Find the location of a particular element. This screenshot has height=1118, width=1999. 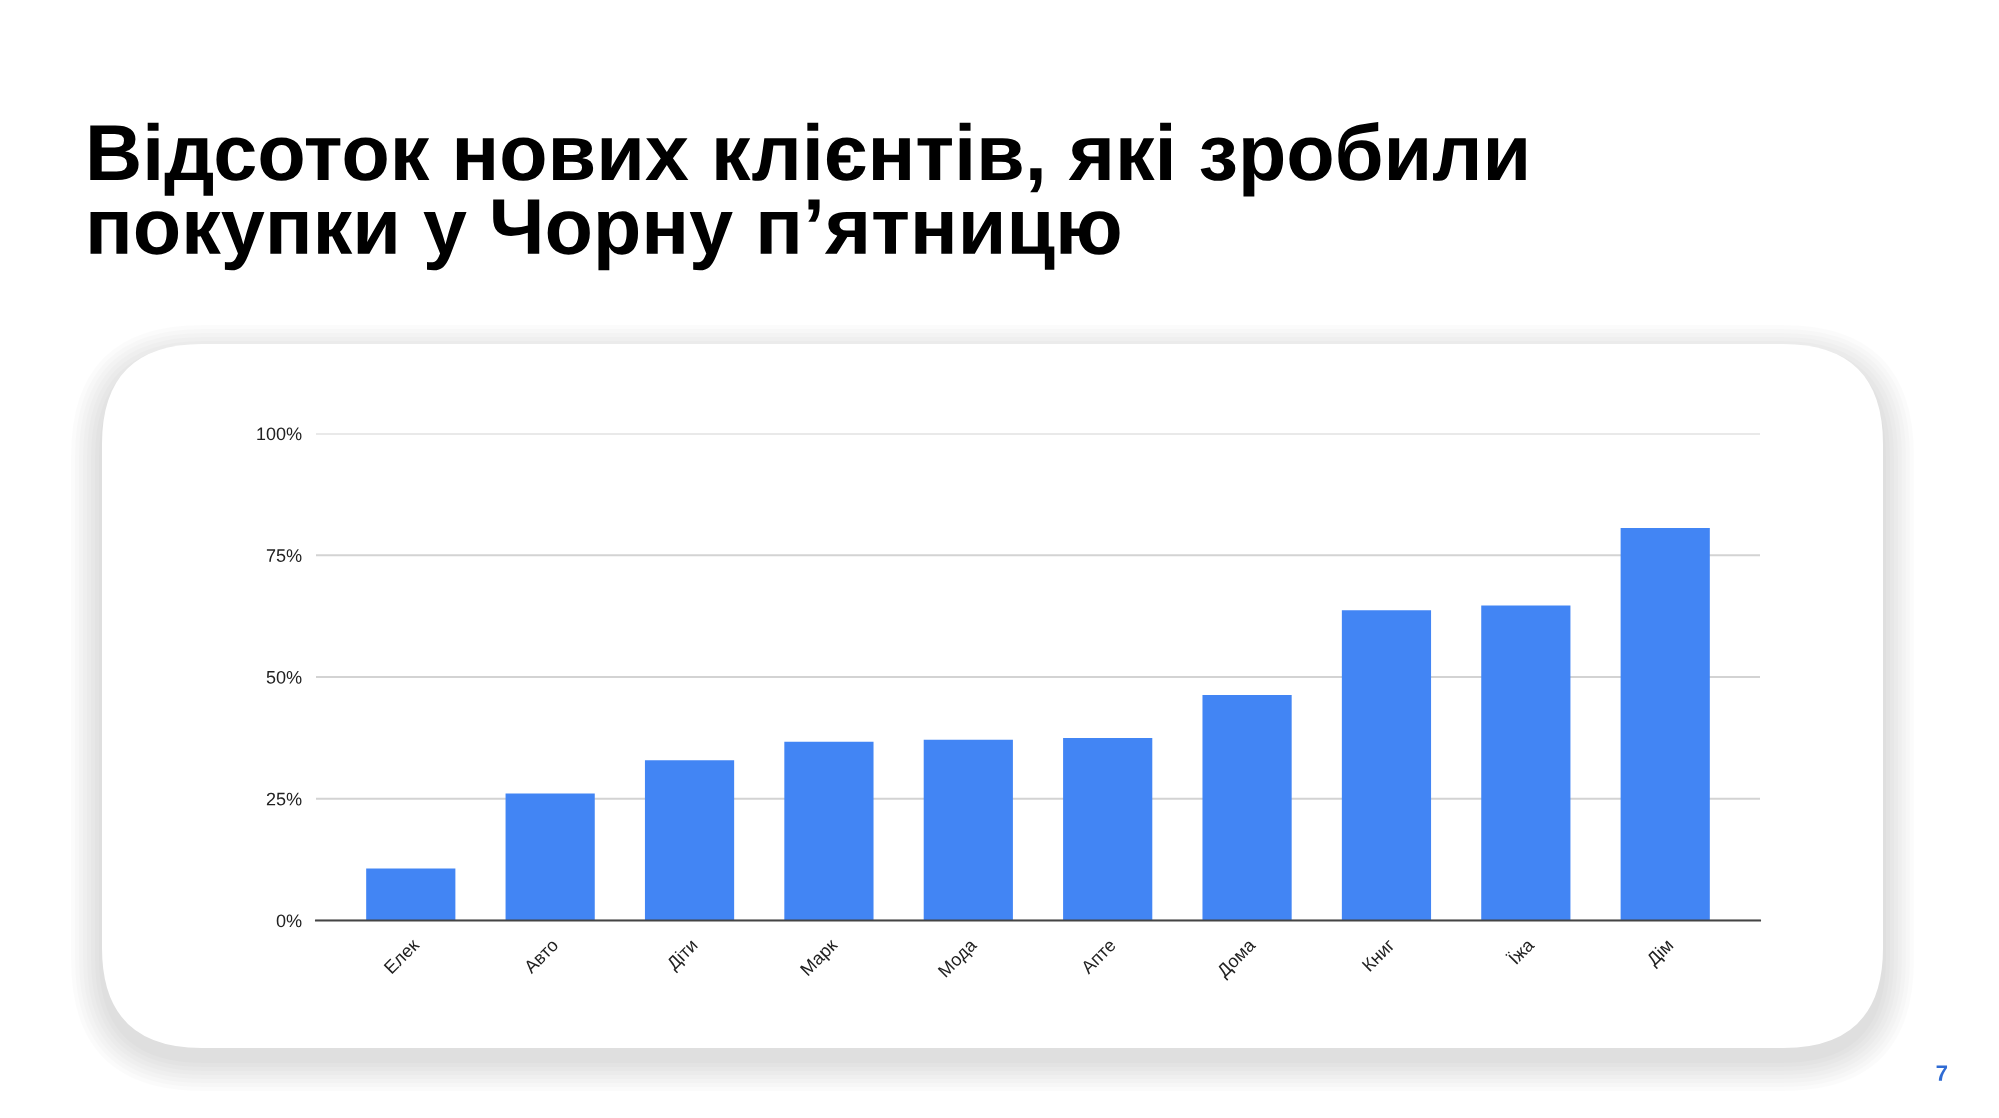

chart-title: Відсоток нових клієнтів, які зробили покупки у Чорну п’ятницю is located at coordinates (808, 196).